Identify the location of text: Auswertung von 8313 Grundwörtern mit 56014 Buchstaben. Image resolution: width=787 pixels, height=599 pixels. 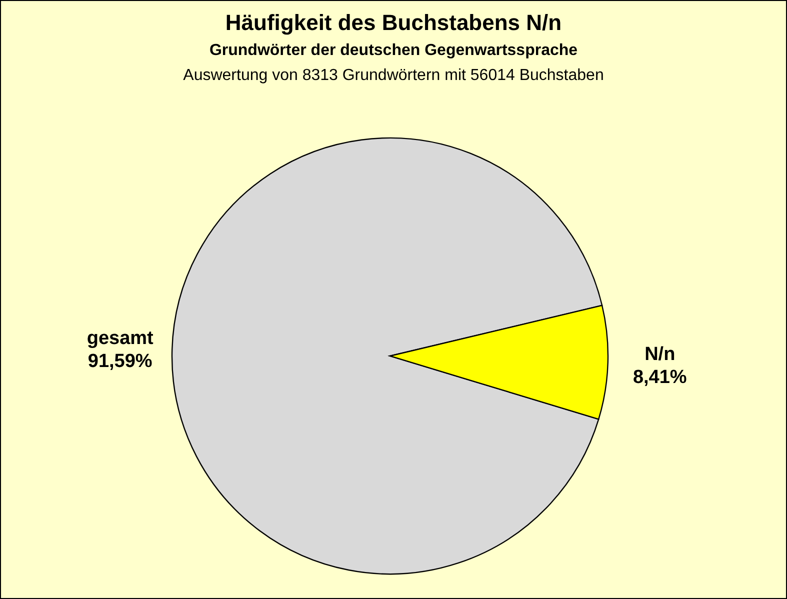
(393, 75).